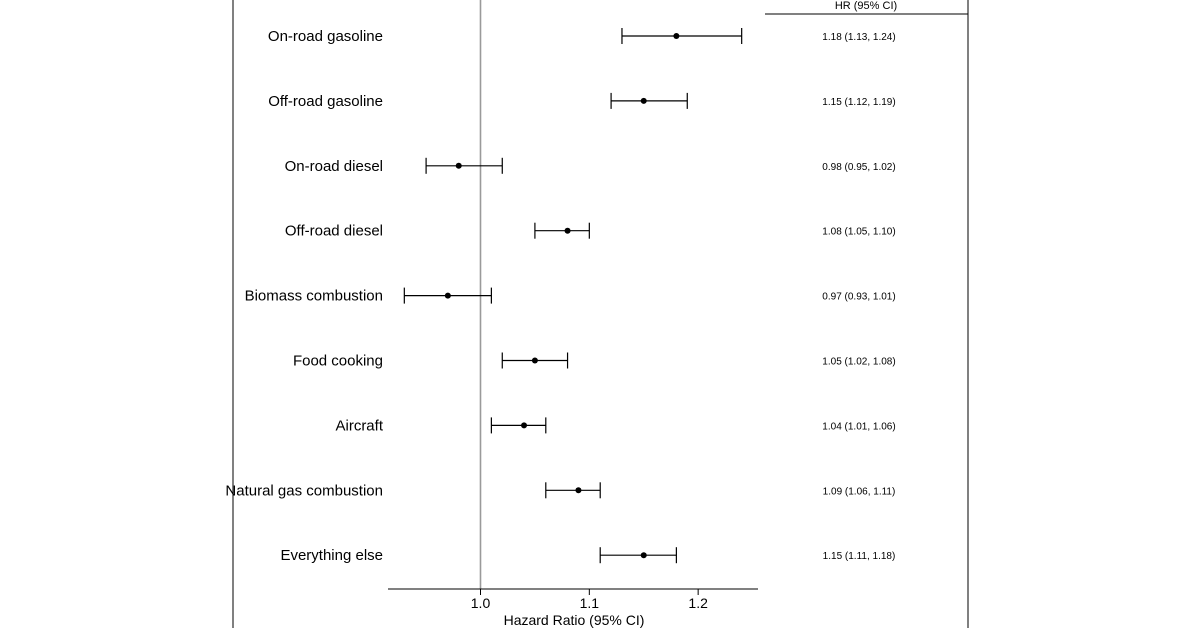 The width and height of the screenshot is (1200, 628). Describe the element at coordinates (858, 426) in the screenshot. I see `hr-ci-text: 1.04 (1.01, 1.06)` at that location.